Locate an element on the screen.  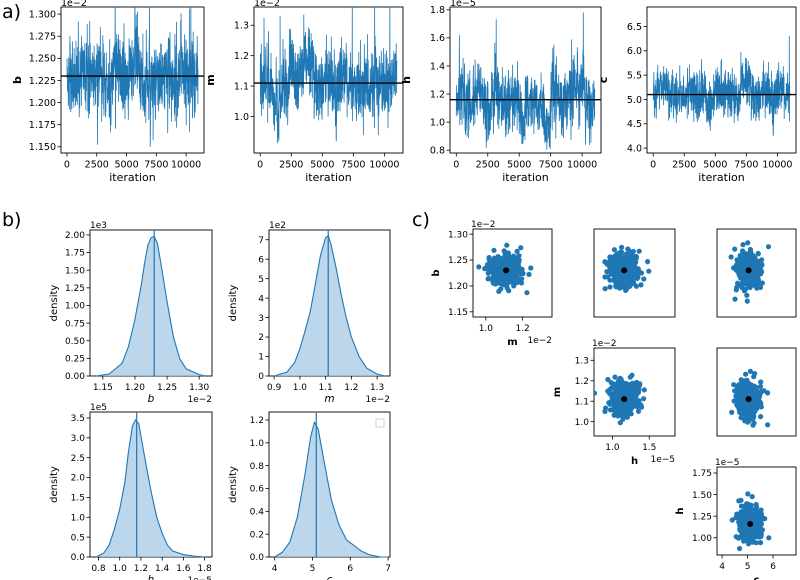
y-tick-label: 1.2 is located at coordinates (582, 382).